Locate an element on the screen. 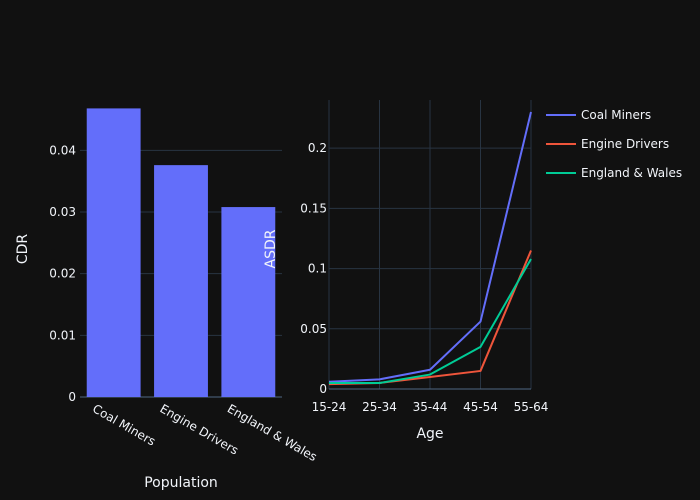 The image size is (700, 500). line-chart-x-tick-label: 25-34 is located at coordinates (379, 407).